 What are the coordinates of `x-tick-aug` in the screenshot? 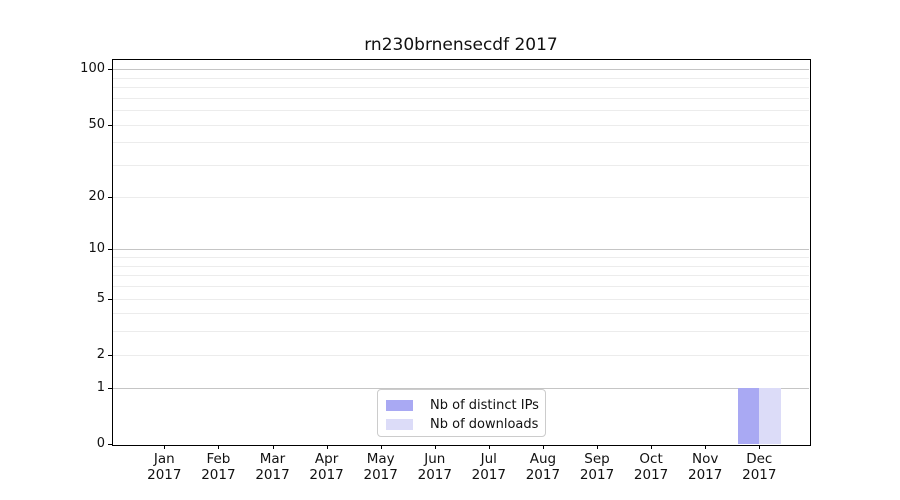 It's located at (543, 447).